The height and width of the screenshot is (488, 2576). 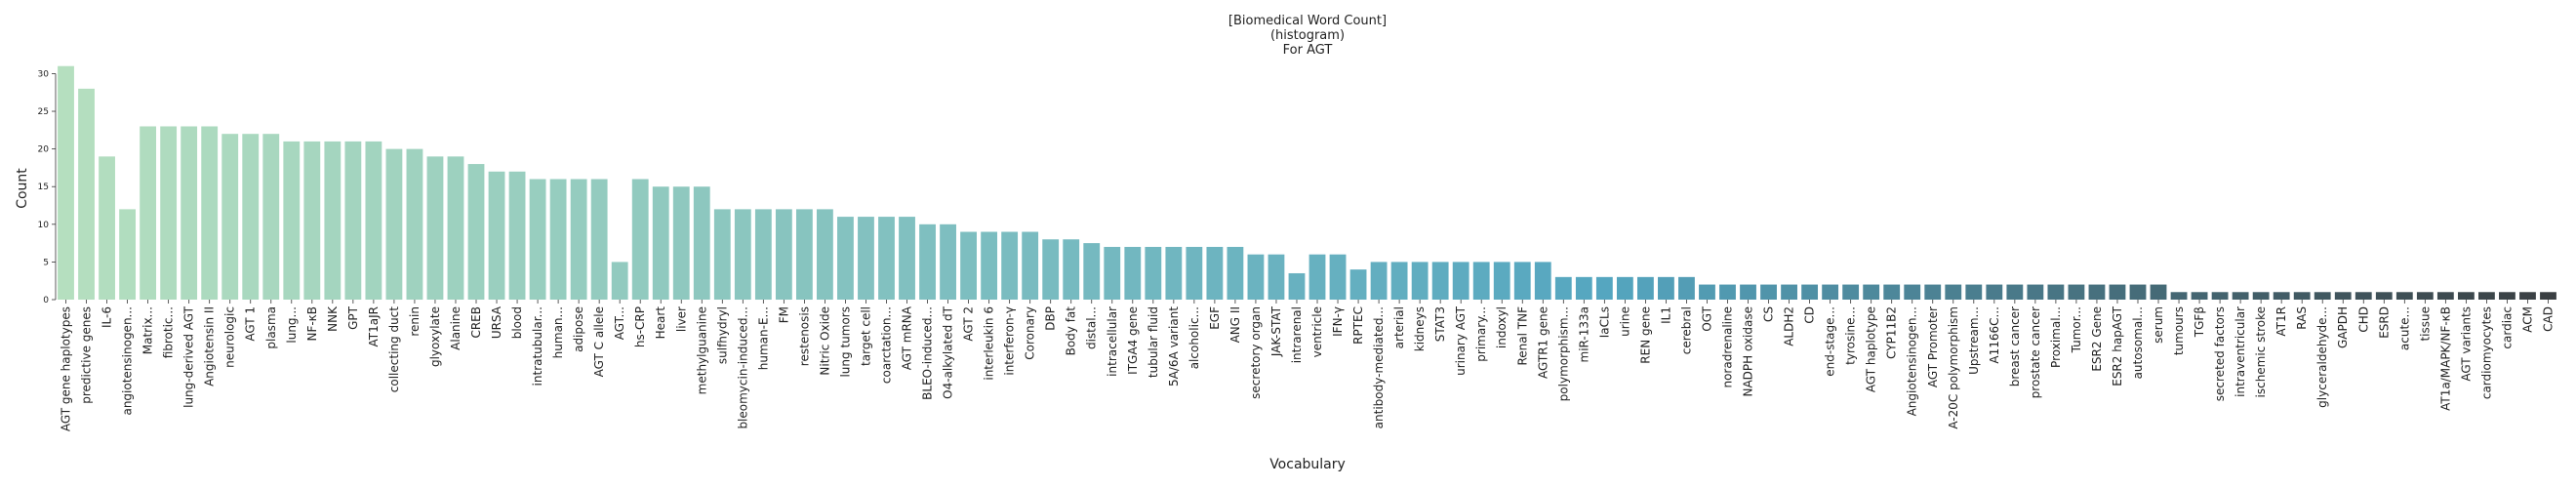 I want to click on x-tick-label: JAK-STAT, so click(x=1276, y=331).